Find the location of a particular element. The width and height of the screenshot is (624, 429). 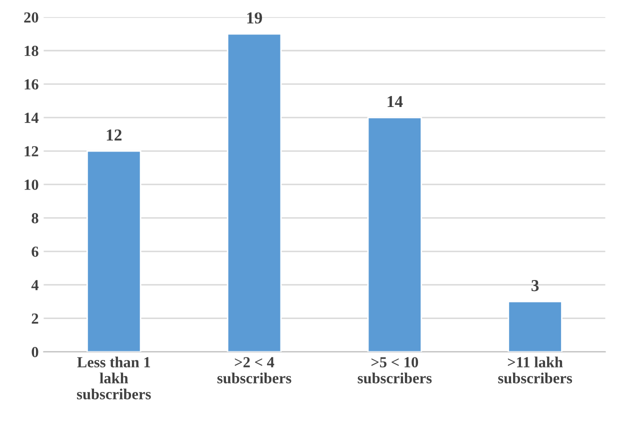

y-tick-label: 0 is located at coordinates (35, 352).